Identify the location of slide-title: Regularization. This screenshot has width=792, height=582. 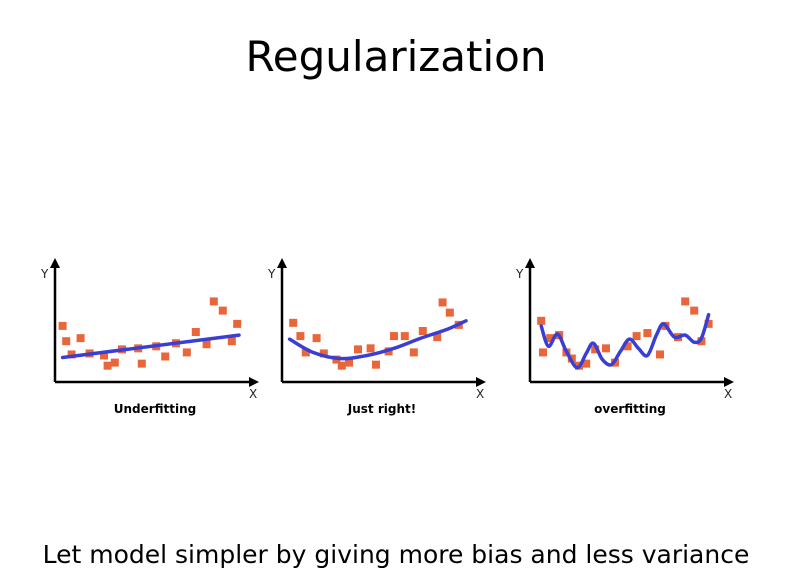
(396, 56).